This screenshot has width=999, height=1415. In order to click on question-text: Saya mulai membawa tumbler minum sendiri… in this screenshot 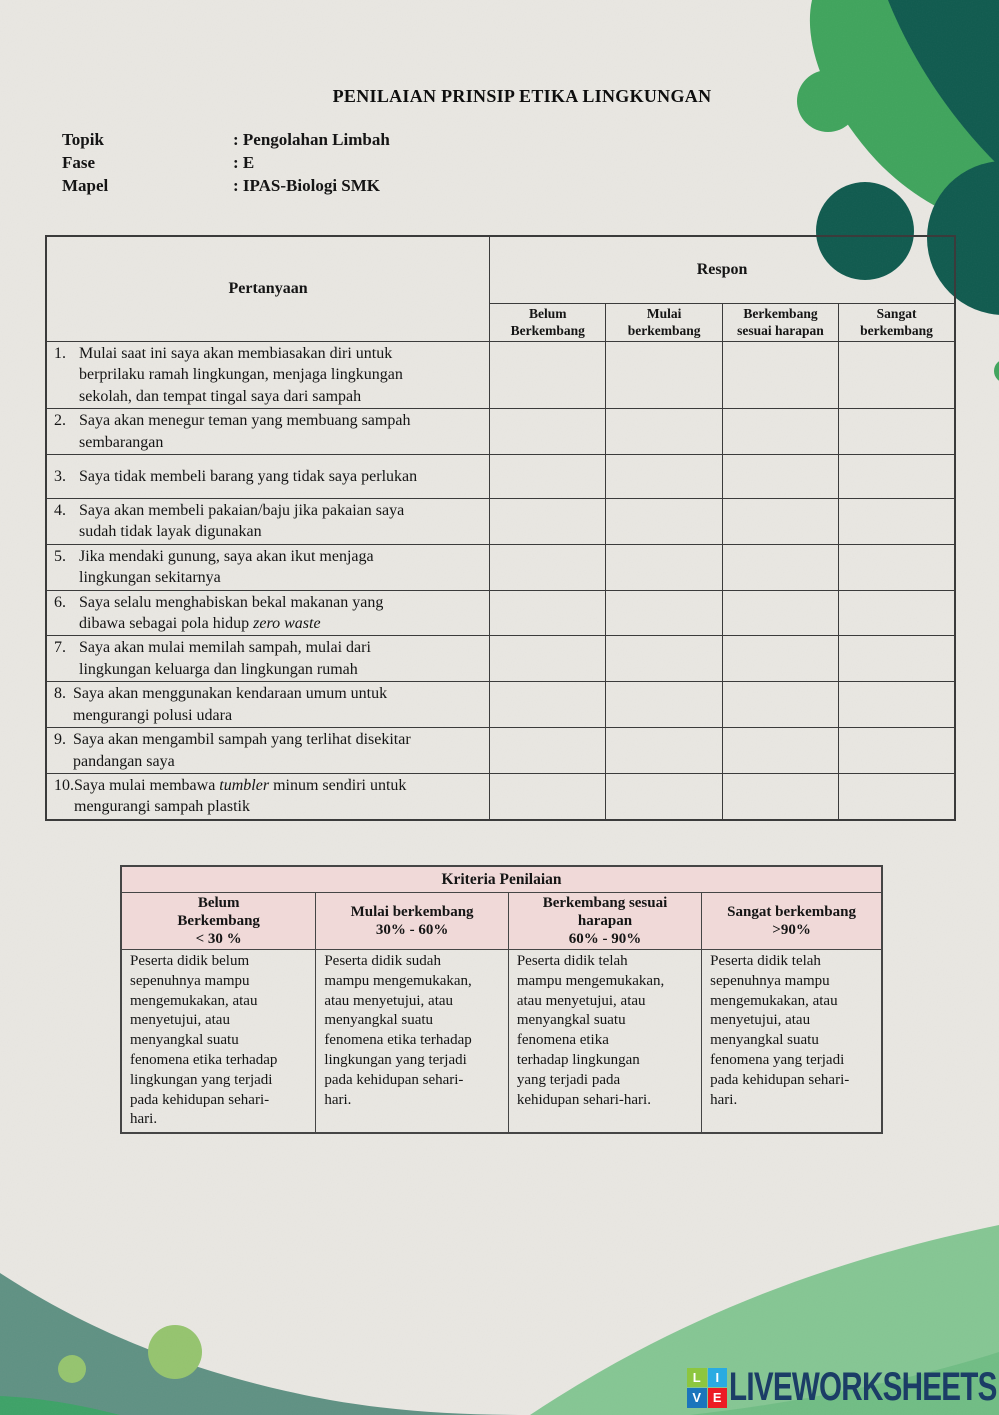, I will do `click(240, 796)`.